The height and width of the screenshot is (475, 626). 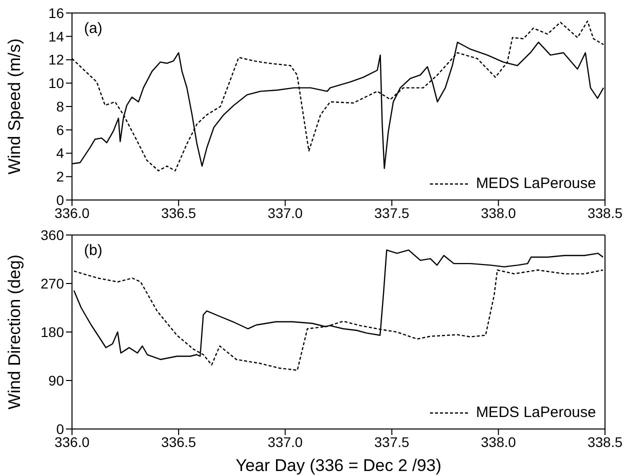 I want to click on annotation: (b), so click(x=93, y=250).